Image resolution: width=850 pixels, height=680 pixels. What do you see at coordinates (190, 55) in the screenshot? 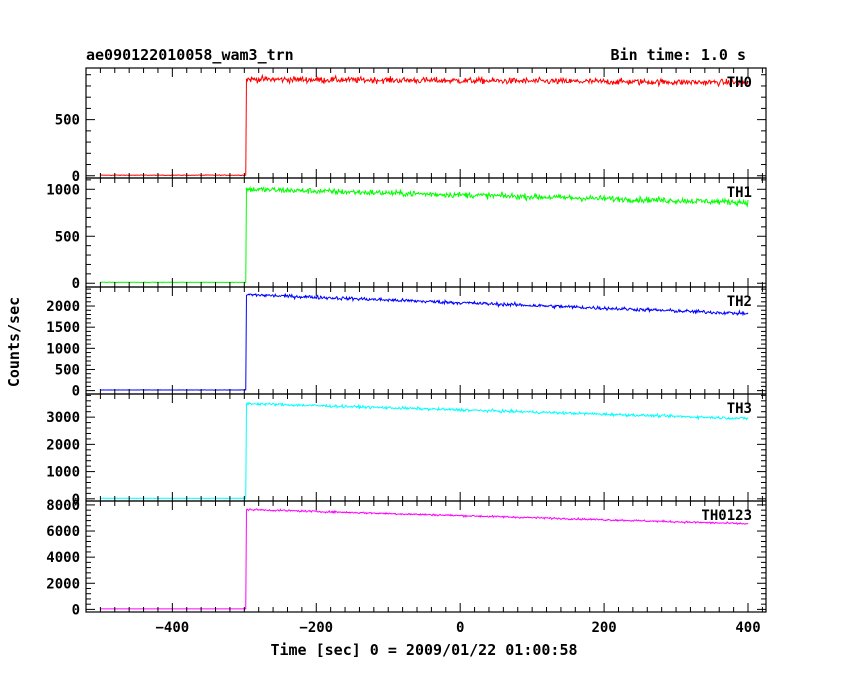
I see `chart-title: ae090122010058_wam3_trn` at bounding box center [190, 55].